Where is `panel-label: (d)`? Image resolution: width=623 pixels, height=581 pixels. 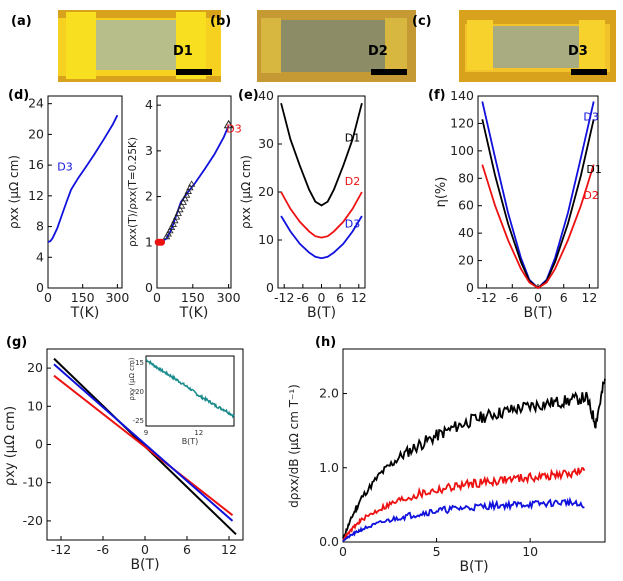
panel-label: (d) is located at coordinates (18, 95).